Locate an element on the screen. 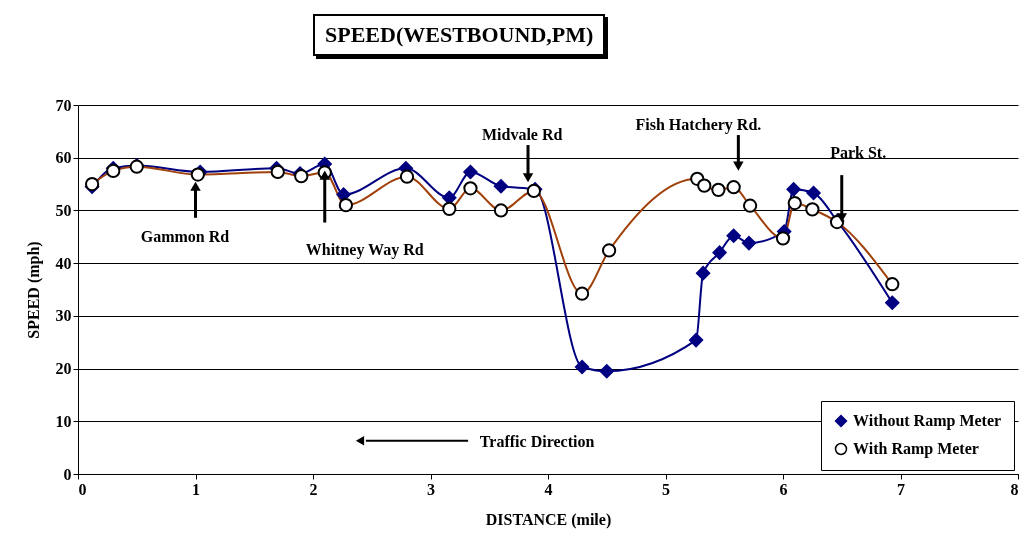 The height and width of the screenshot is (554, 1024). y-tick-label: 0 is located at coordinates (67, 474).